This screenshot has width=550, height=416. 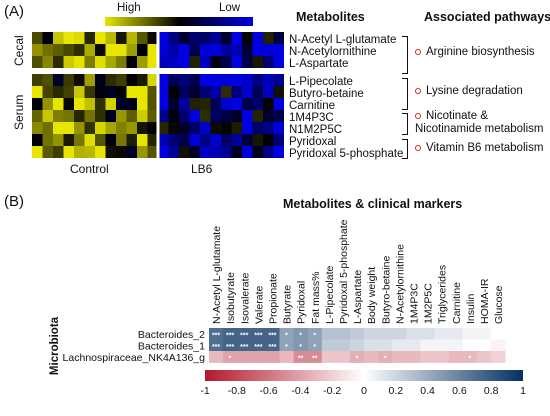 What do you see at coordinates (364, 391) in the screenshot?
I see `colorbar-tick-label: 0` at bounding box center [364, 391].